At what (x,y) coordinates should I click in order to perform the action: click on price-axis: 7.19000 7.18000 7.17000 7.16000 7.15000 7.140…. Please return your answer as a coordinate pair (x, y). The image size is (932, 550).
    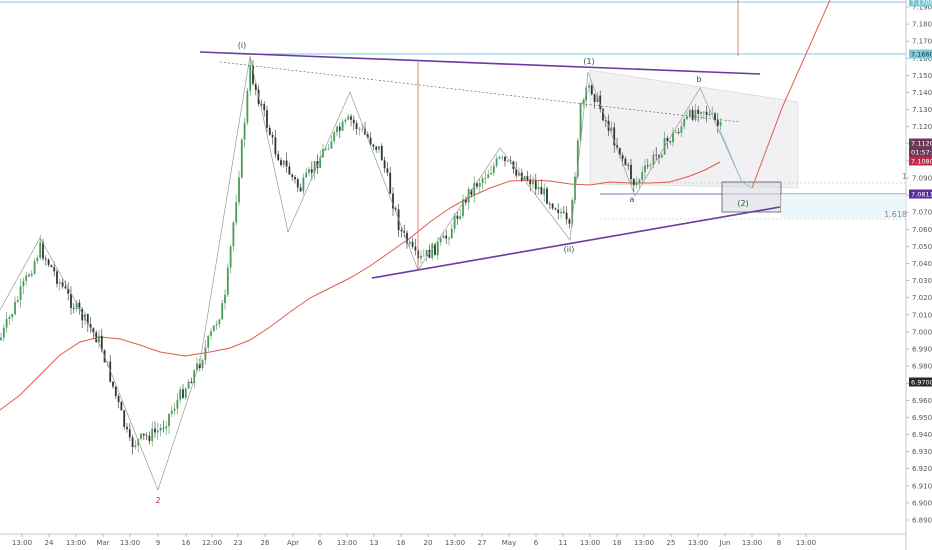
    Looking at the image, I should click on (919, 264).